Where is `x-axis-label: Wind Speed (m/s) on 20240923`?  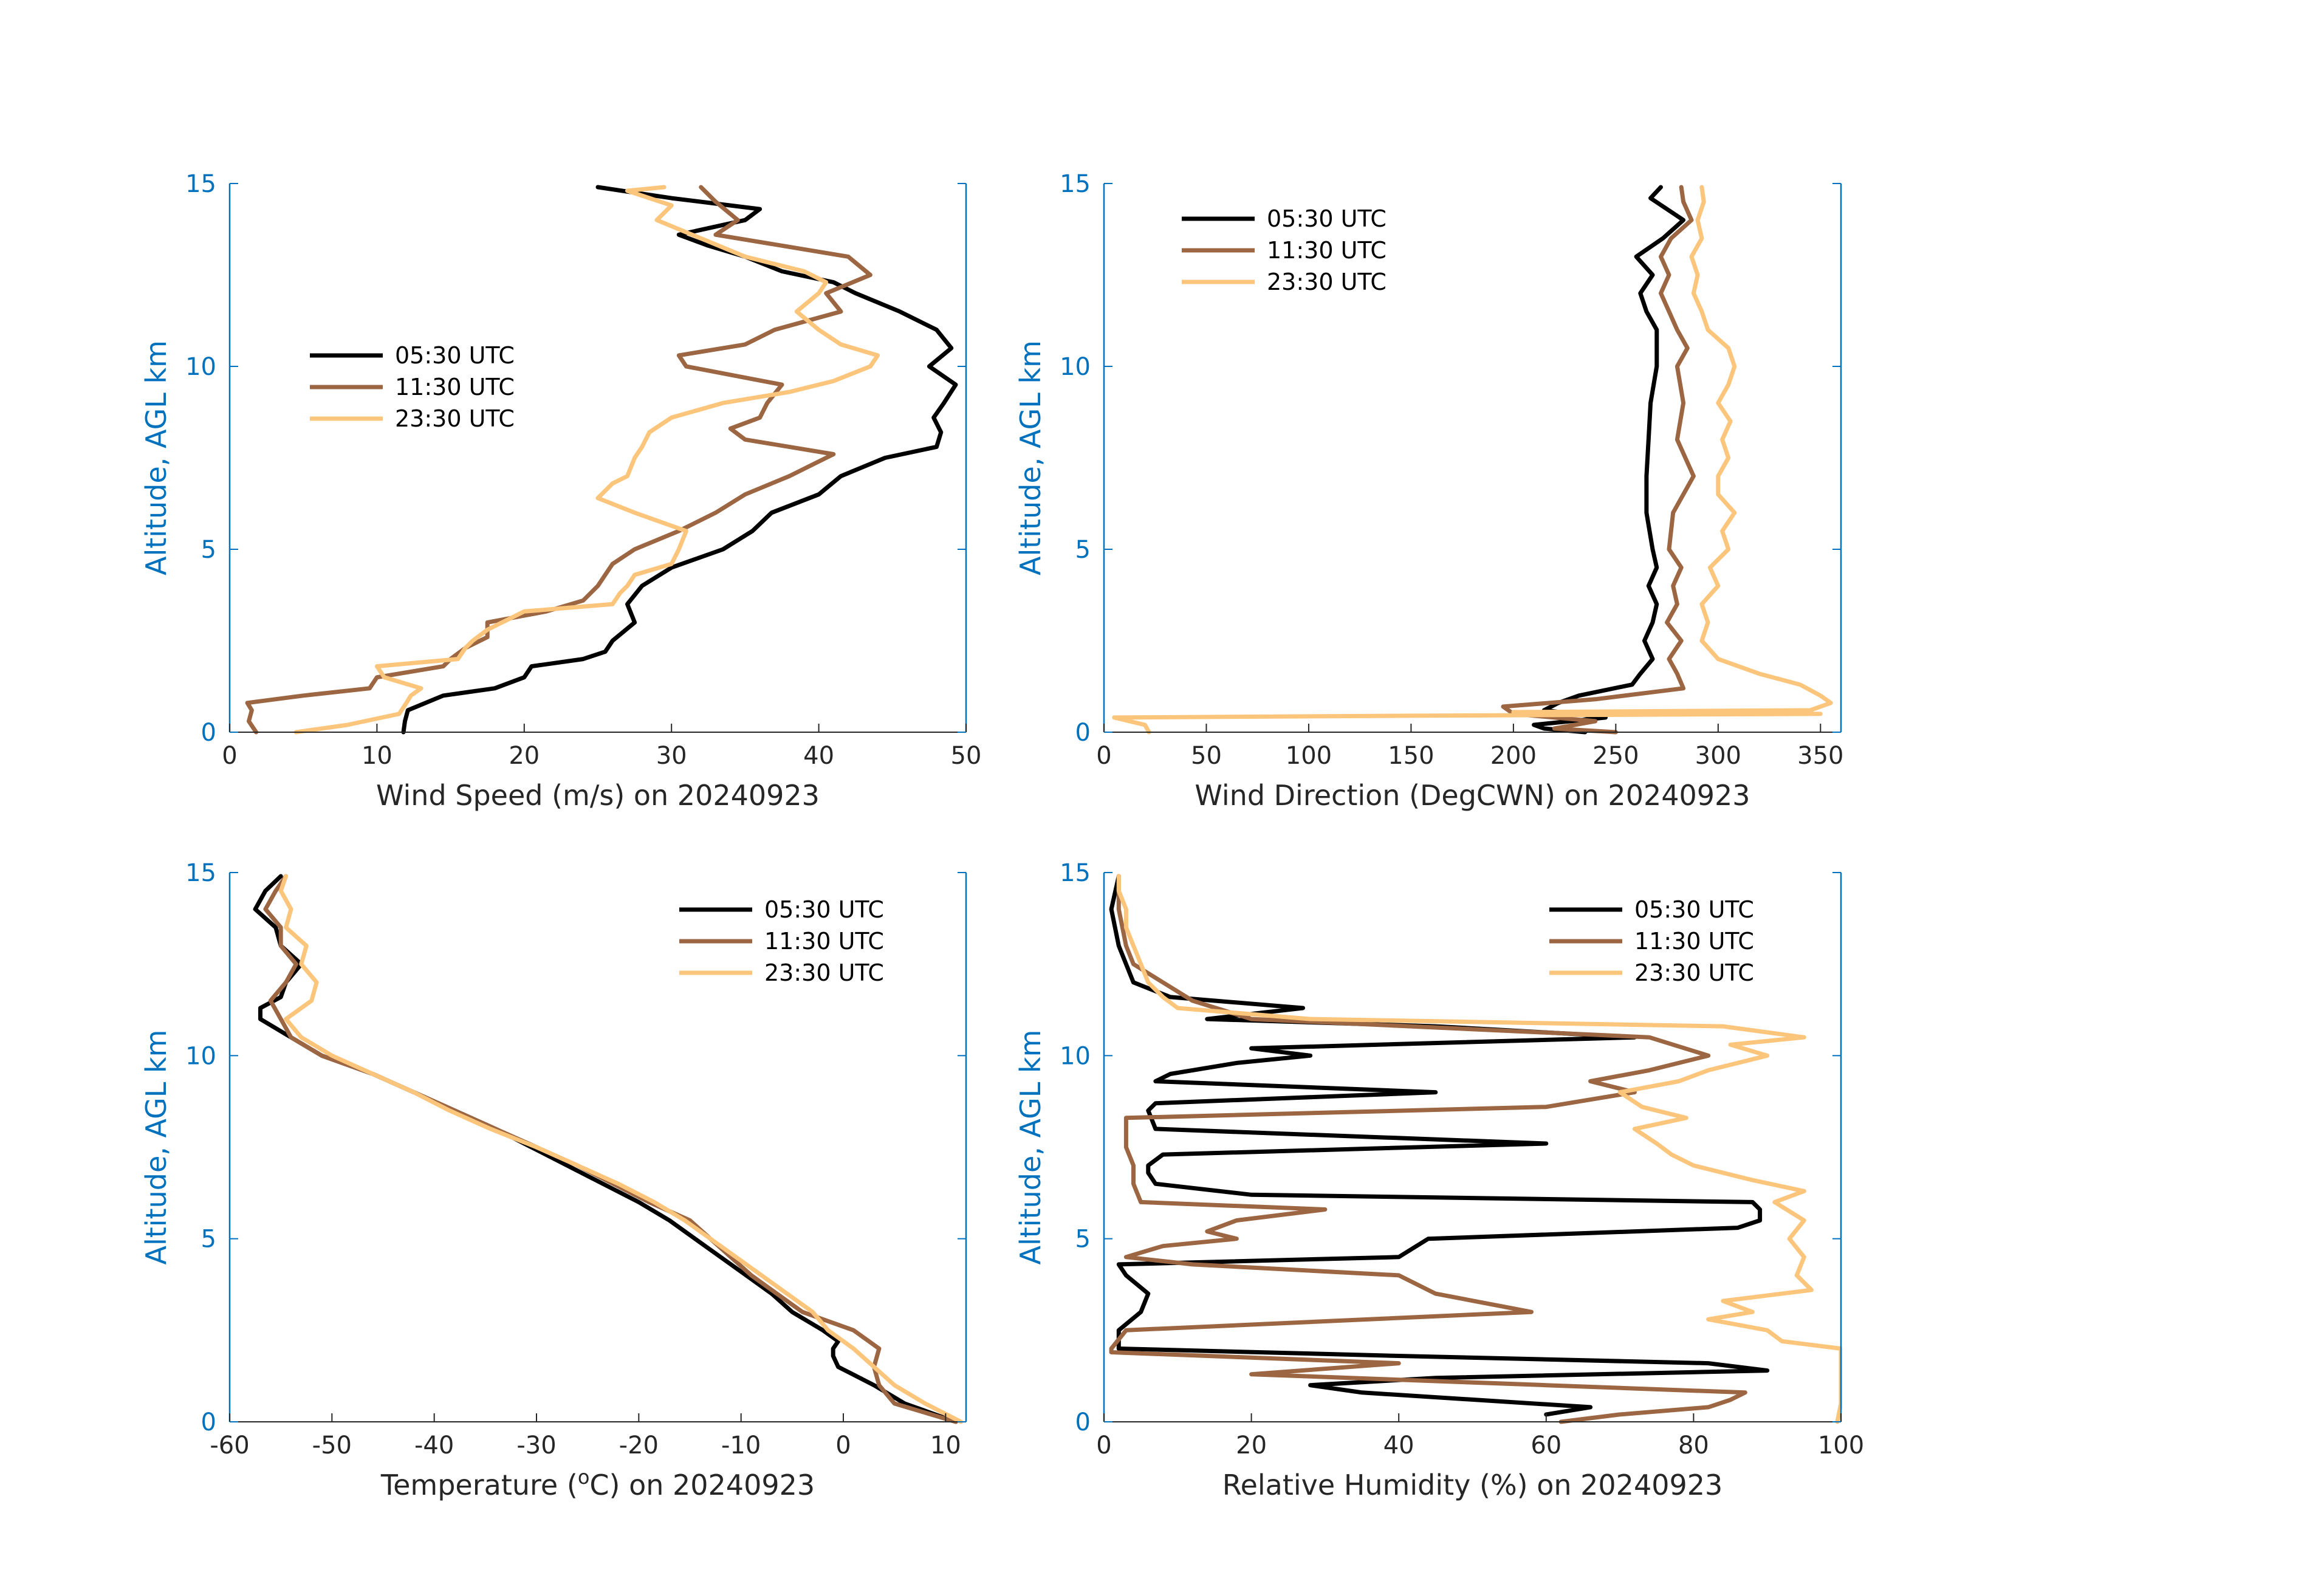
x-axis-label: Wind Speed (m/s) on 20240923 is located at coordinates (598, 795).